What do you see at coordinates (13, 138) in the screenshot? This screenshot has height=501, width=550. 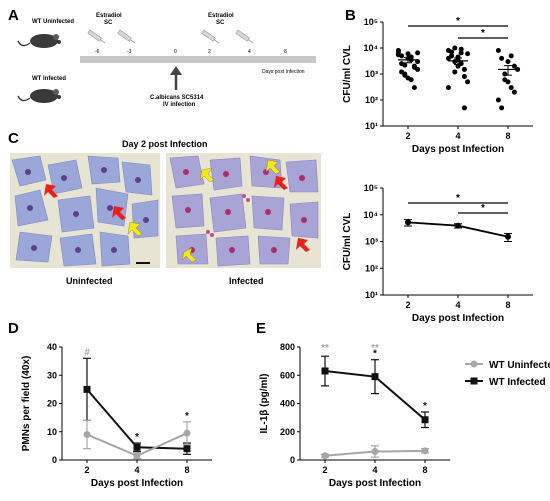 I see `panel-c-label: C` at bounding box center [13, 138].